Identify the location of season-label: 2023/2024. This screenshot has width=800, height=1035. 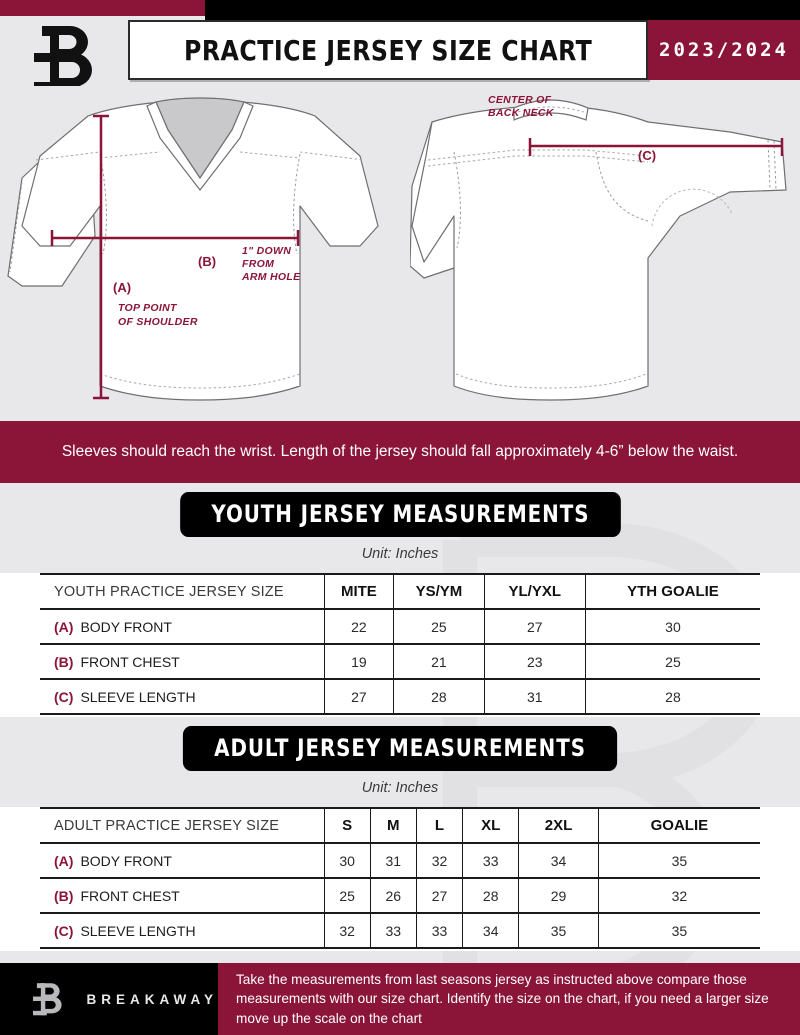
(724, 50).